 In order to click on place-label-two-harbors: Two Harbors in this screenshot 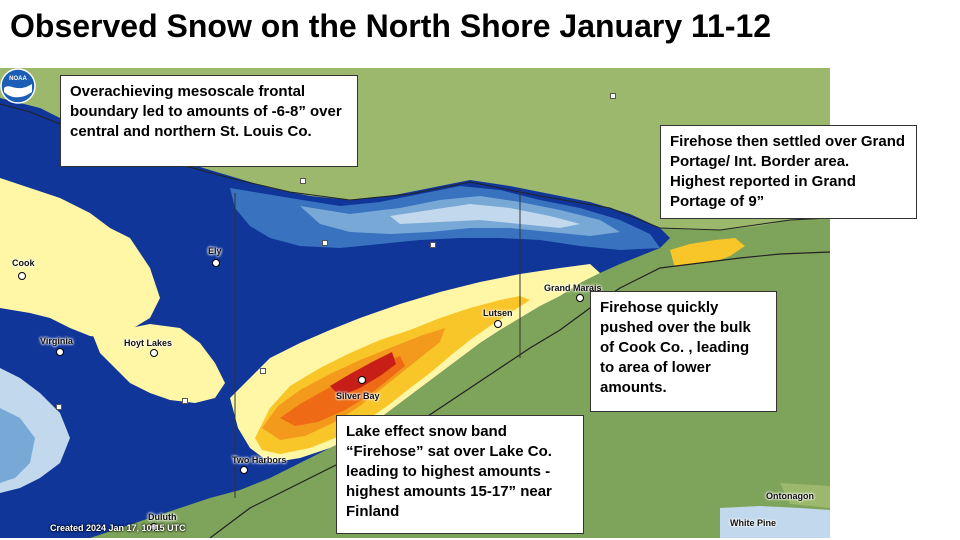, I will do `click(259, 460)`.